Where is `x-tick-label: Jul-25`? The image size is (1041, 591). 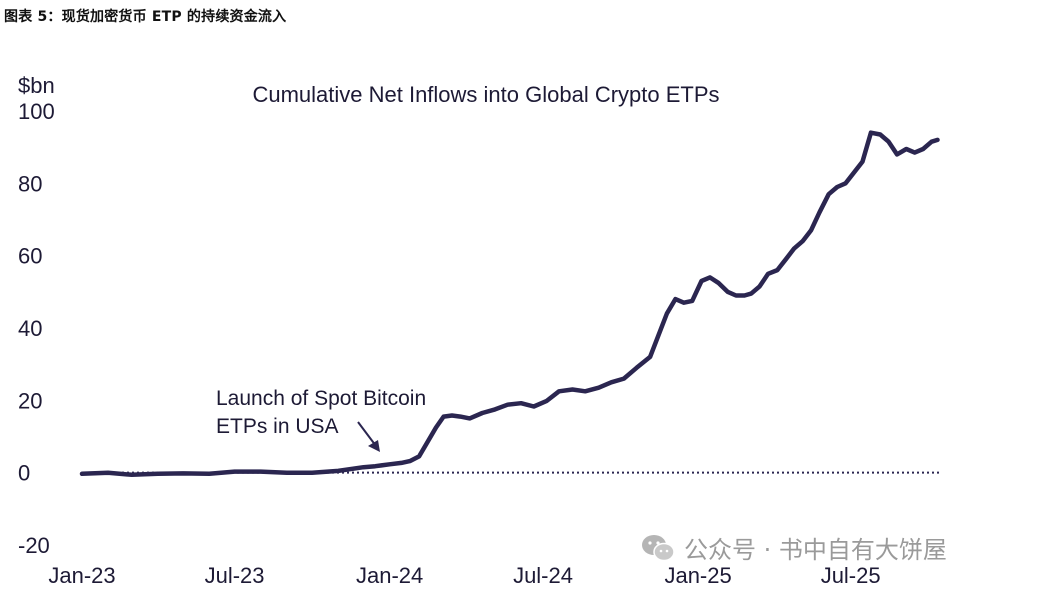 x-tick-label: Jul-25 is located at coordinates (851, 575).